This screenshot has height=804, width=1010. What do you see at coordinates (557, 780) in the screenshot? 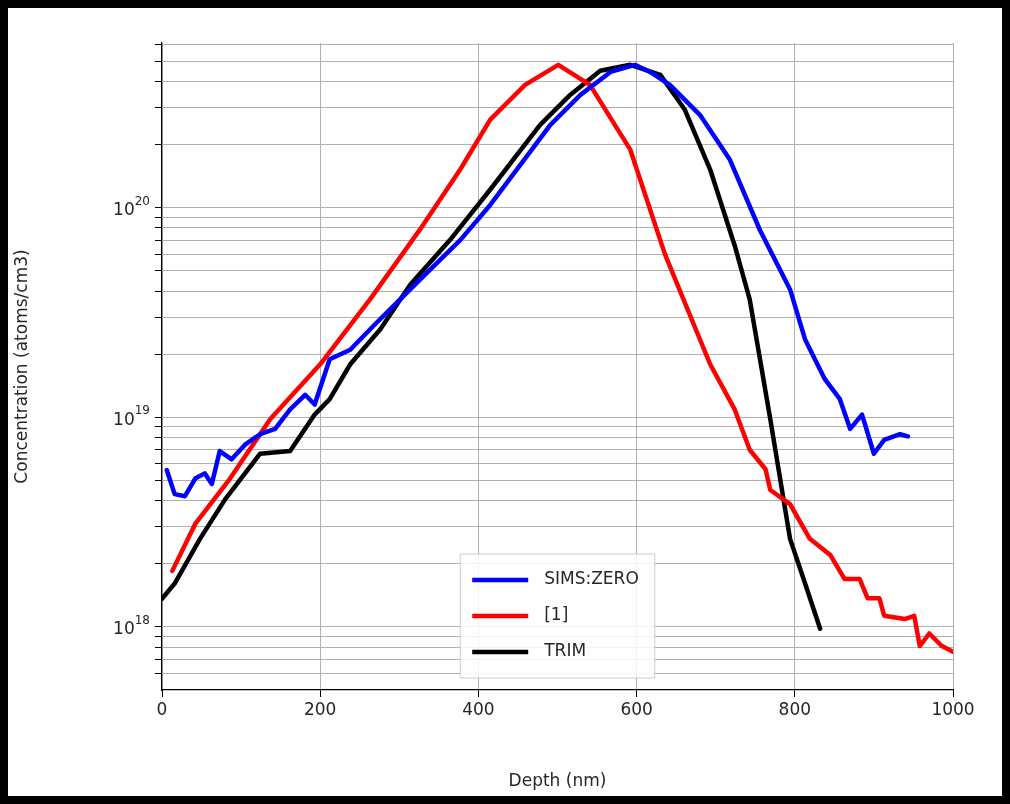
I see `x-axis-title: Depth (nm)` at bounding box center [557, 780].